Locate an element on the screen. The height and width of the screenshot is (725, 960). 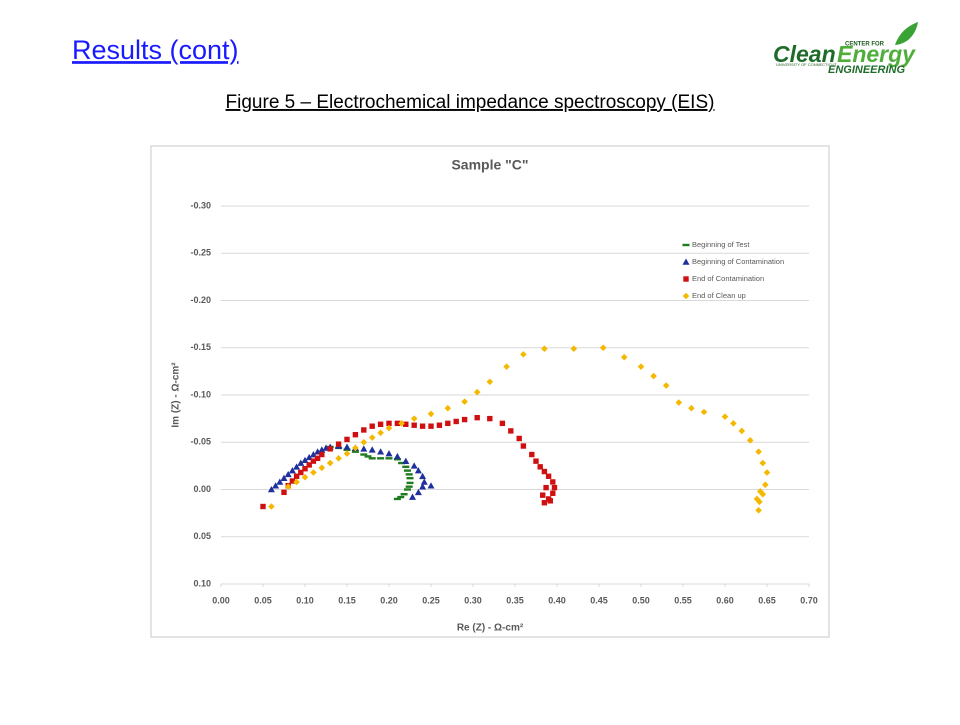
x-tick-label: 0.55 is located at coordinates (683, 600).